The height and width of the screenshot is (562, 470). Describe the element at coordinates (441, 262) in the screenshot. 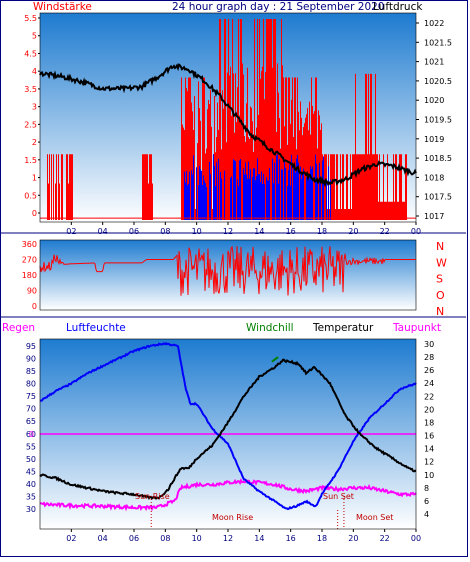

I see `p2-compass-label: W` at that location.